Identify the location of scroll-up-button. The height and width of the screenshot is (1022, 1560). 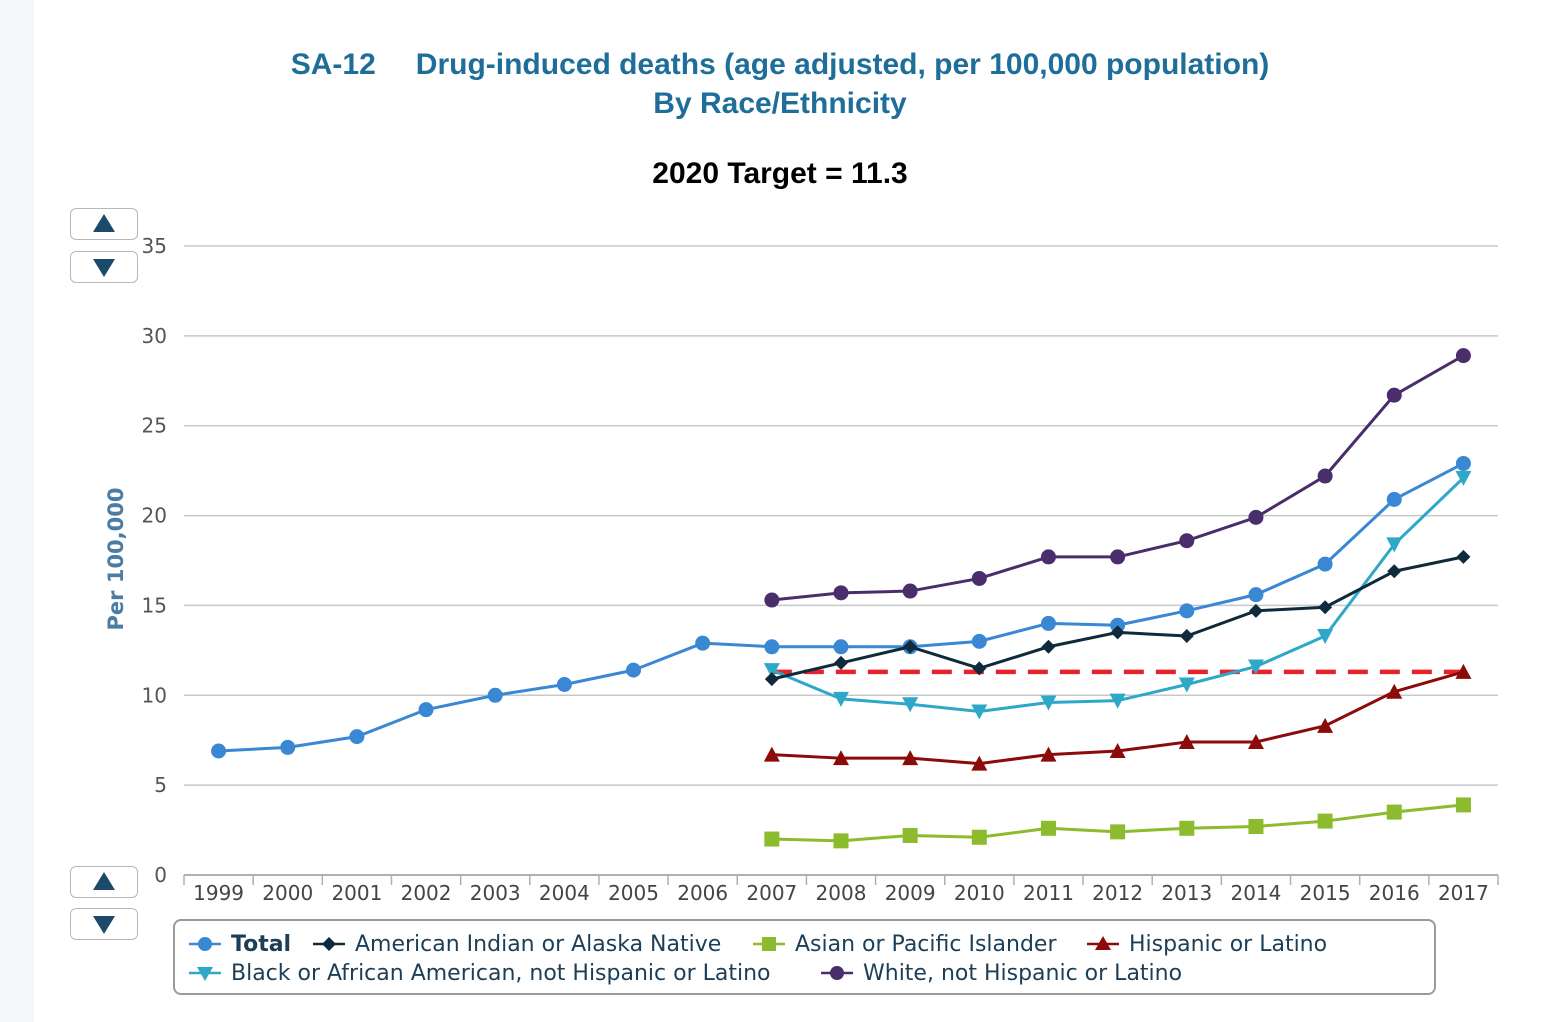
(104, 224).